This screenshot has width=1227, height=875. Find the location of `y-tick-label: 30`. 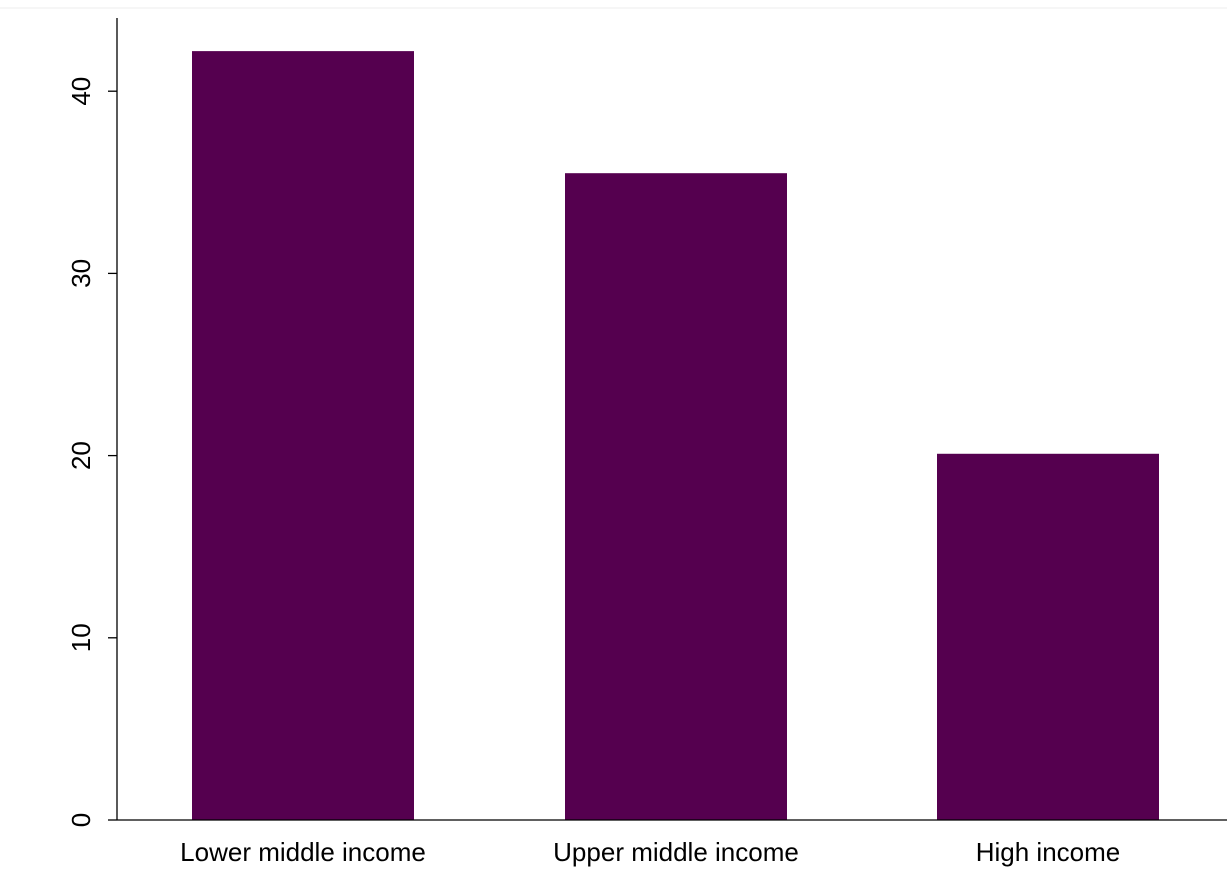

y-tick-label: 30 is located at coordinates (81, 273).